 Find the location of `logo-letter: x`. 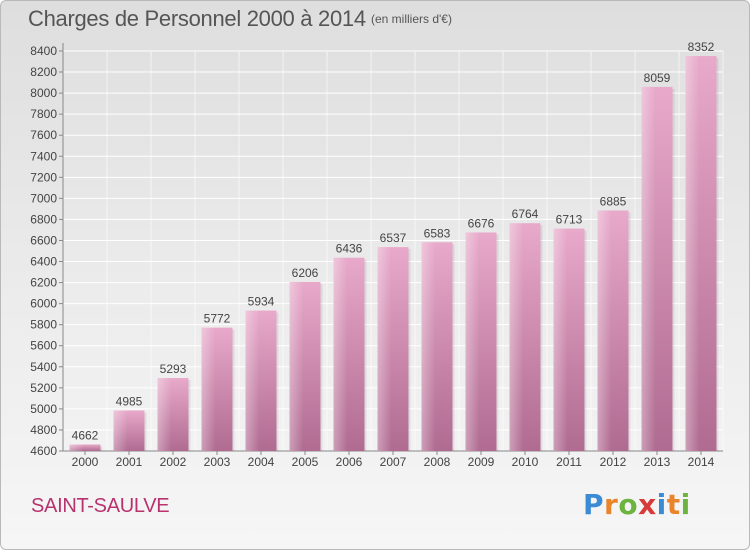

logo-letter: x is located at coordinates (647, 504).